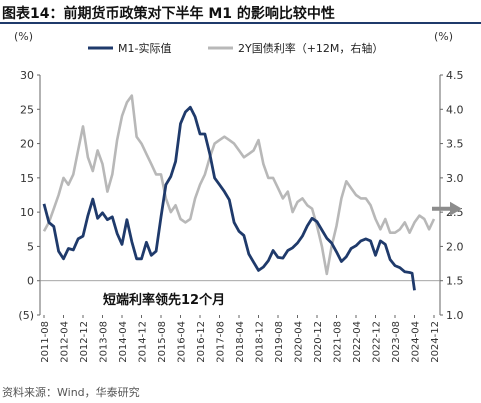 Image resolution: width=481 pixels, height=403 pixels. Describe the element at coordinates (71, 392) in the screenshot. I see `source-note: 资料来源：Wind，华泰研究` at that location.